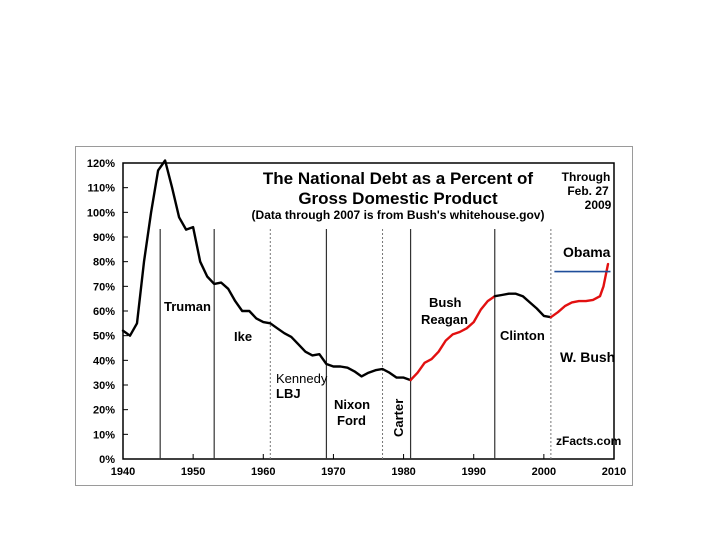  I want to click on y-tick-label: 10%, so click(104, 435).